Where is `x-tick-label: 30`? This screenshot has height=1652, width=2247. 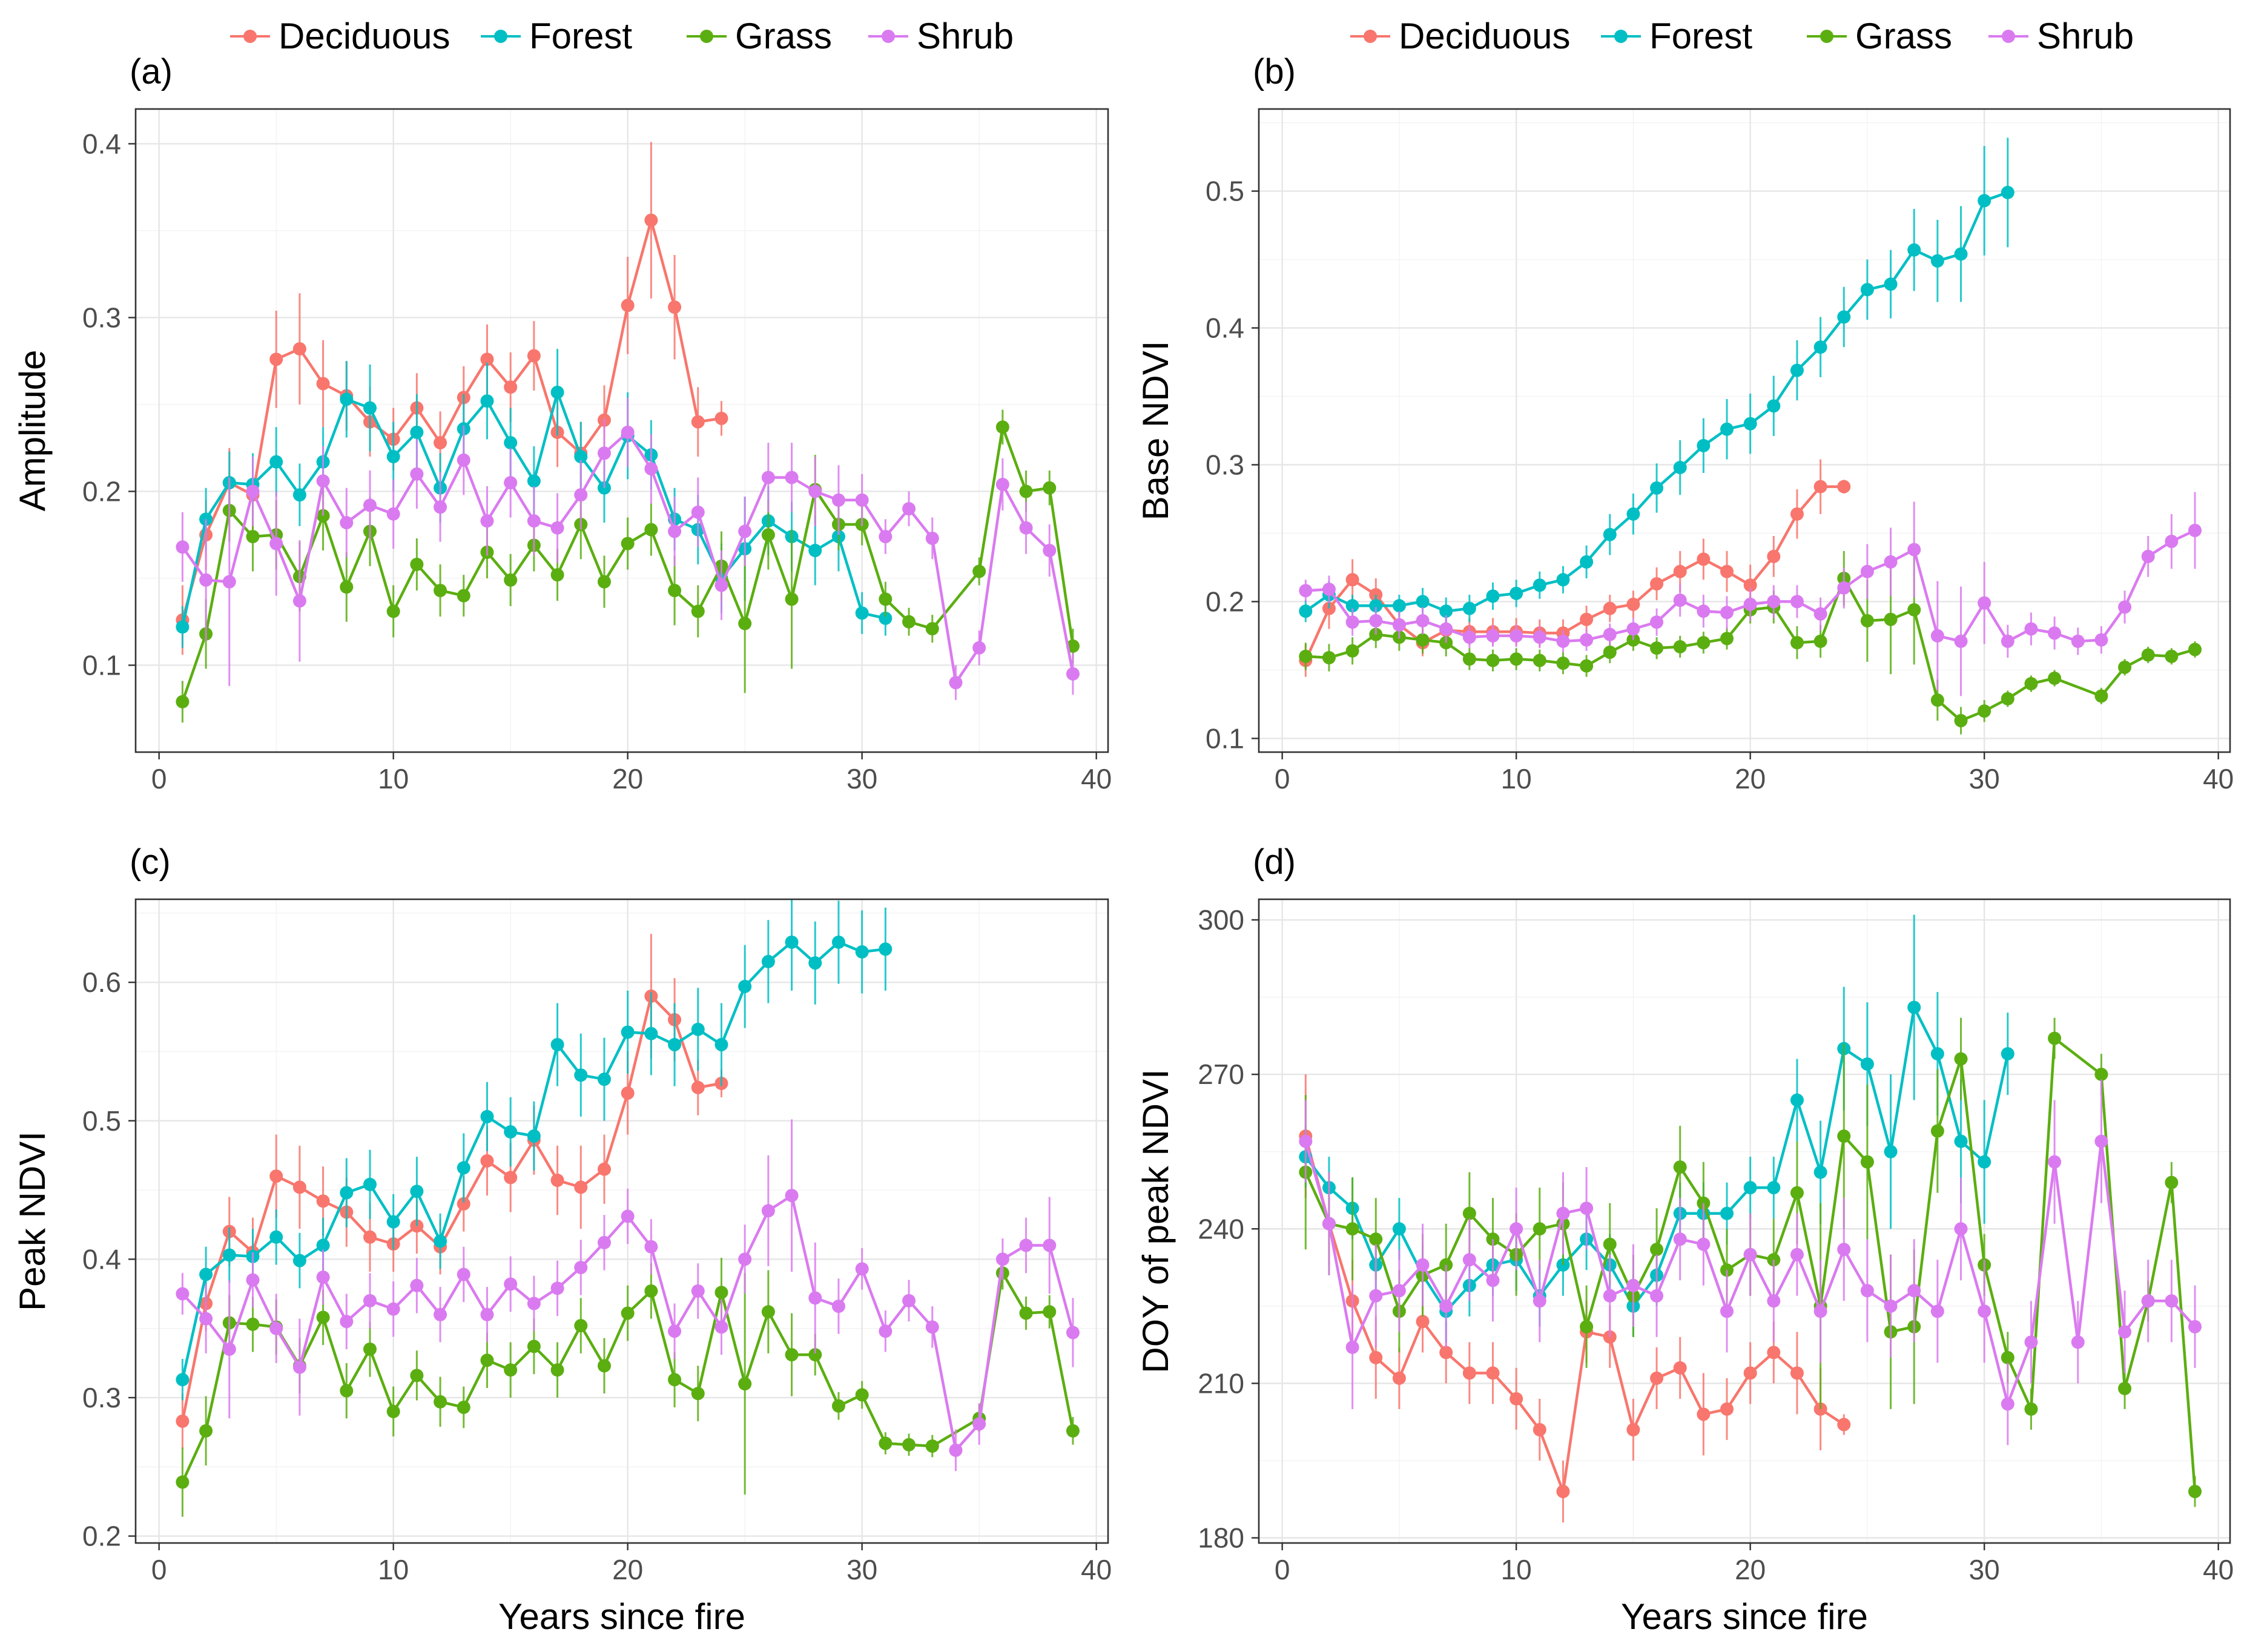 x-tick-label: 30 is located at coordinates (861, 779).